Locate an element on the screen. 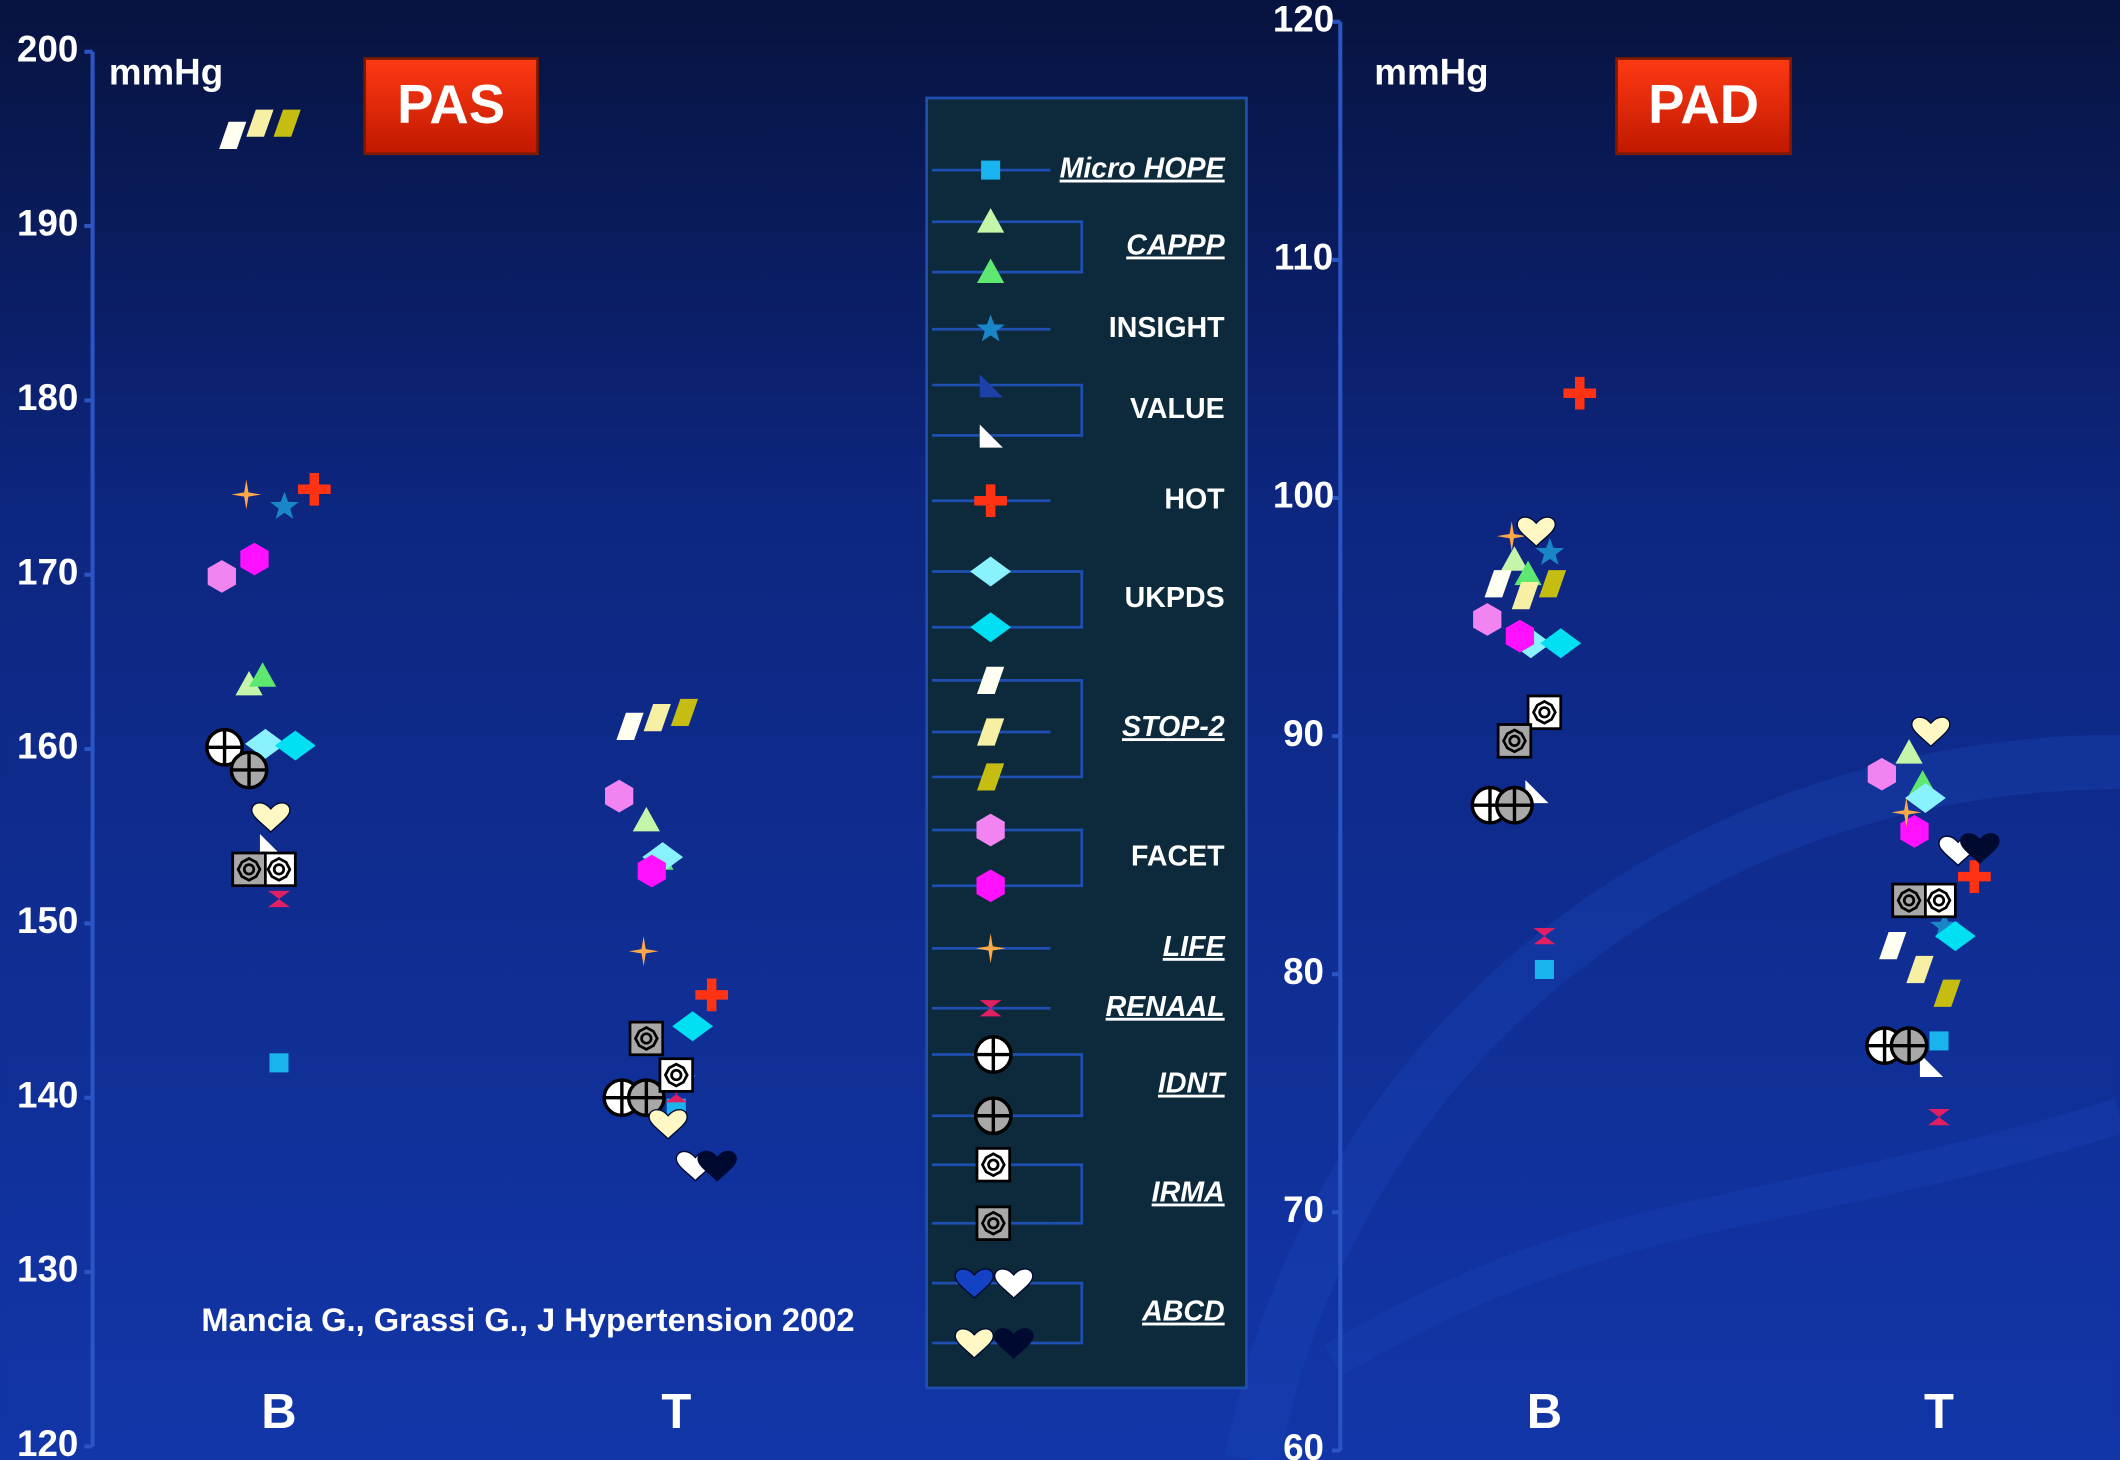 The image size is (2120, 1460). unit-label: mmHg is located at coordinates (166, 72).